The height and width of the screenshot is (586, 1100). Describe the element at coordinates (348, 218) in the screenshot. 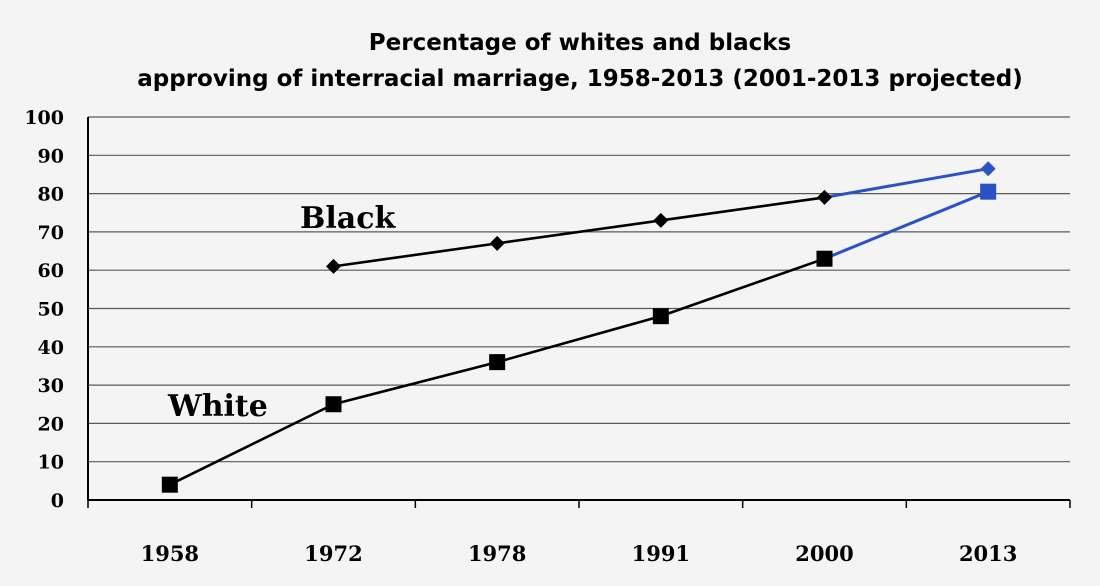

I see `series-label-black: Black` at that location.